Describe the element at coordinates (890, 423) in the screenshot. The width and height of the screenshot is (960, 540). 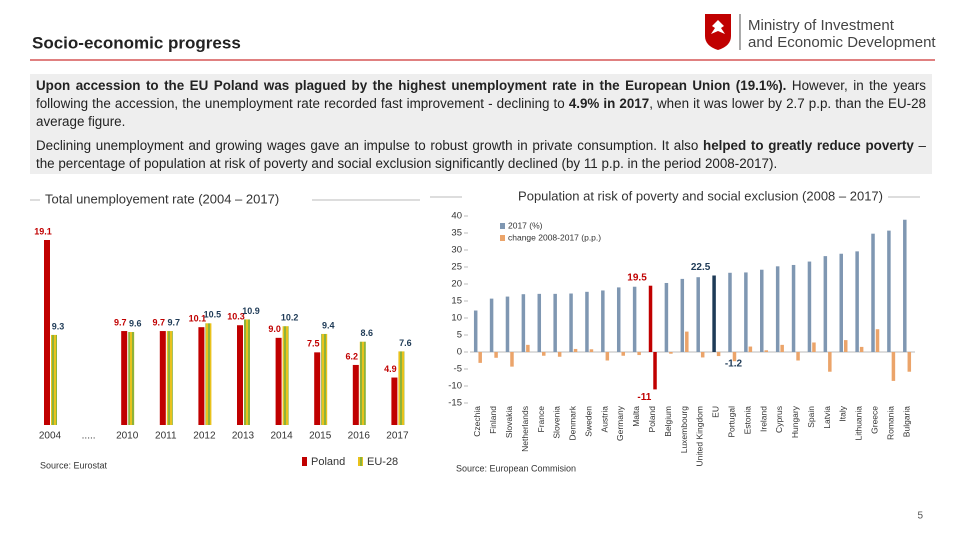
I see `x-tick-label: Romania` at that location.